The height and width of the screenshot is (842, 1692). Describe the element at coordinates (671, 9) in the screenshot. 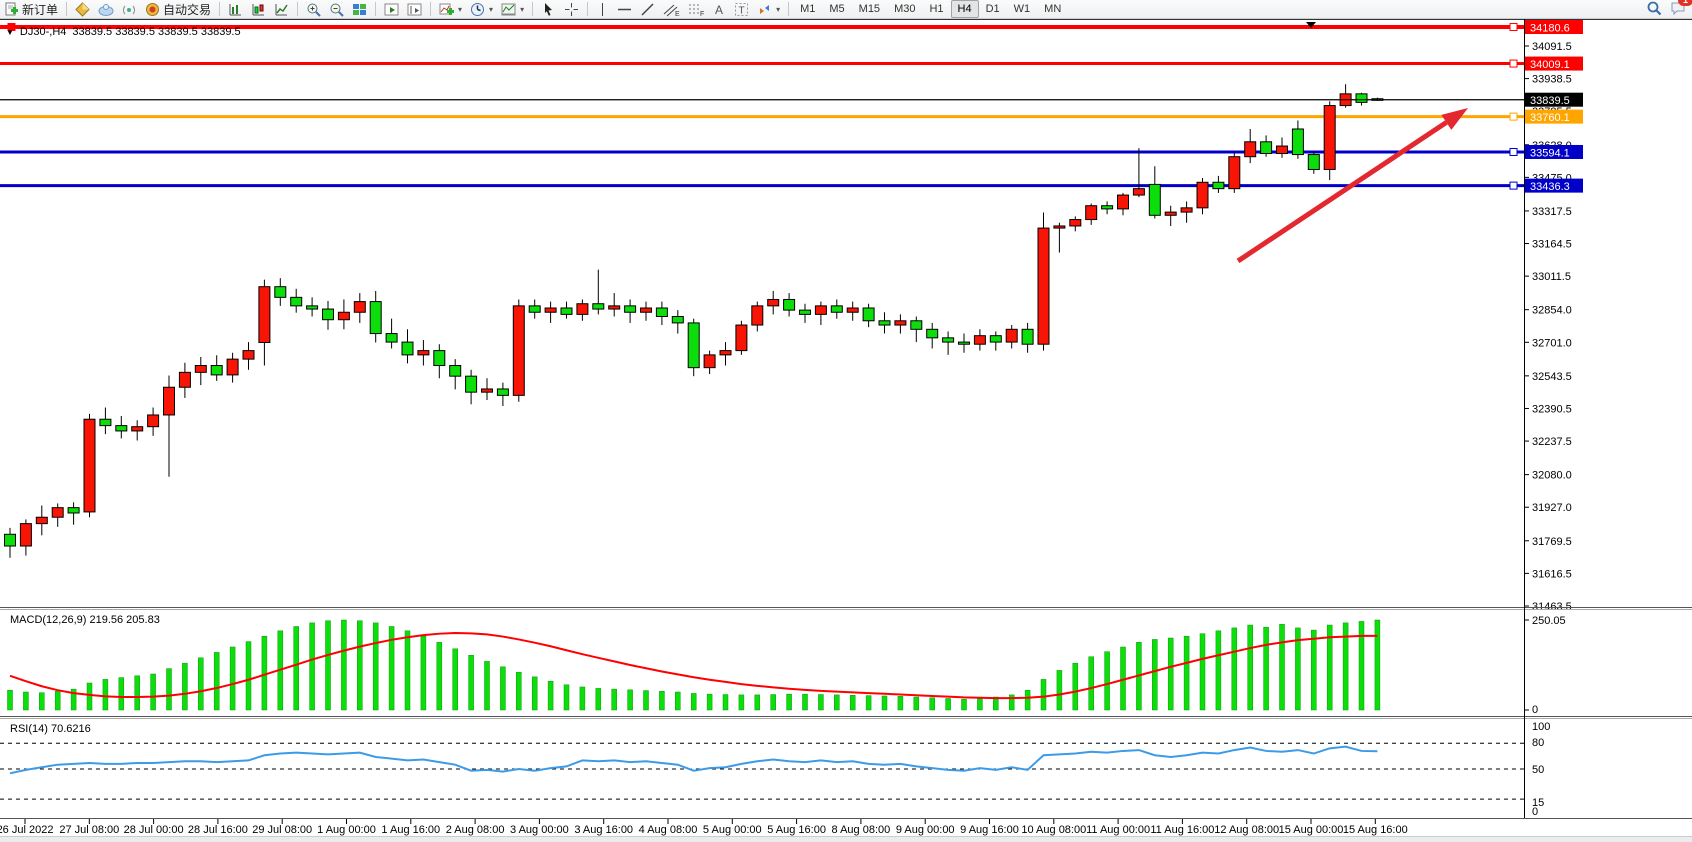

I see `equidistant-channel-button: E` at that location.